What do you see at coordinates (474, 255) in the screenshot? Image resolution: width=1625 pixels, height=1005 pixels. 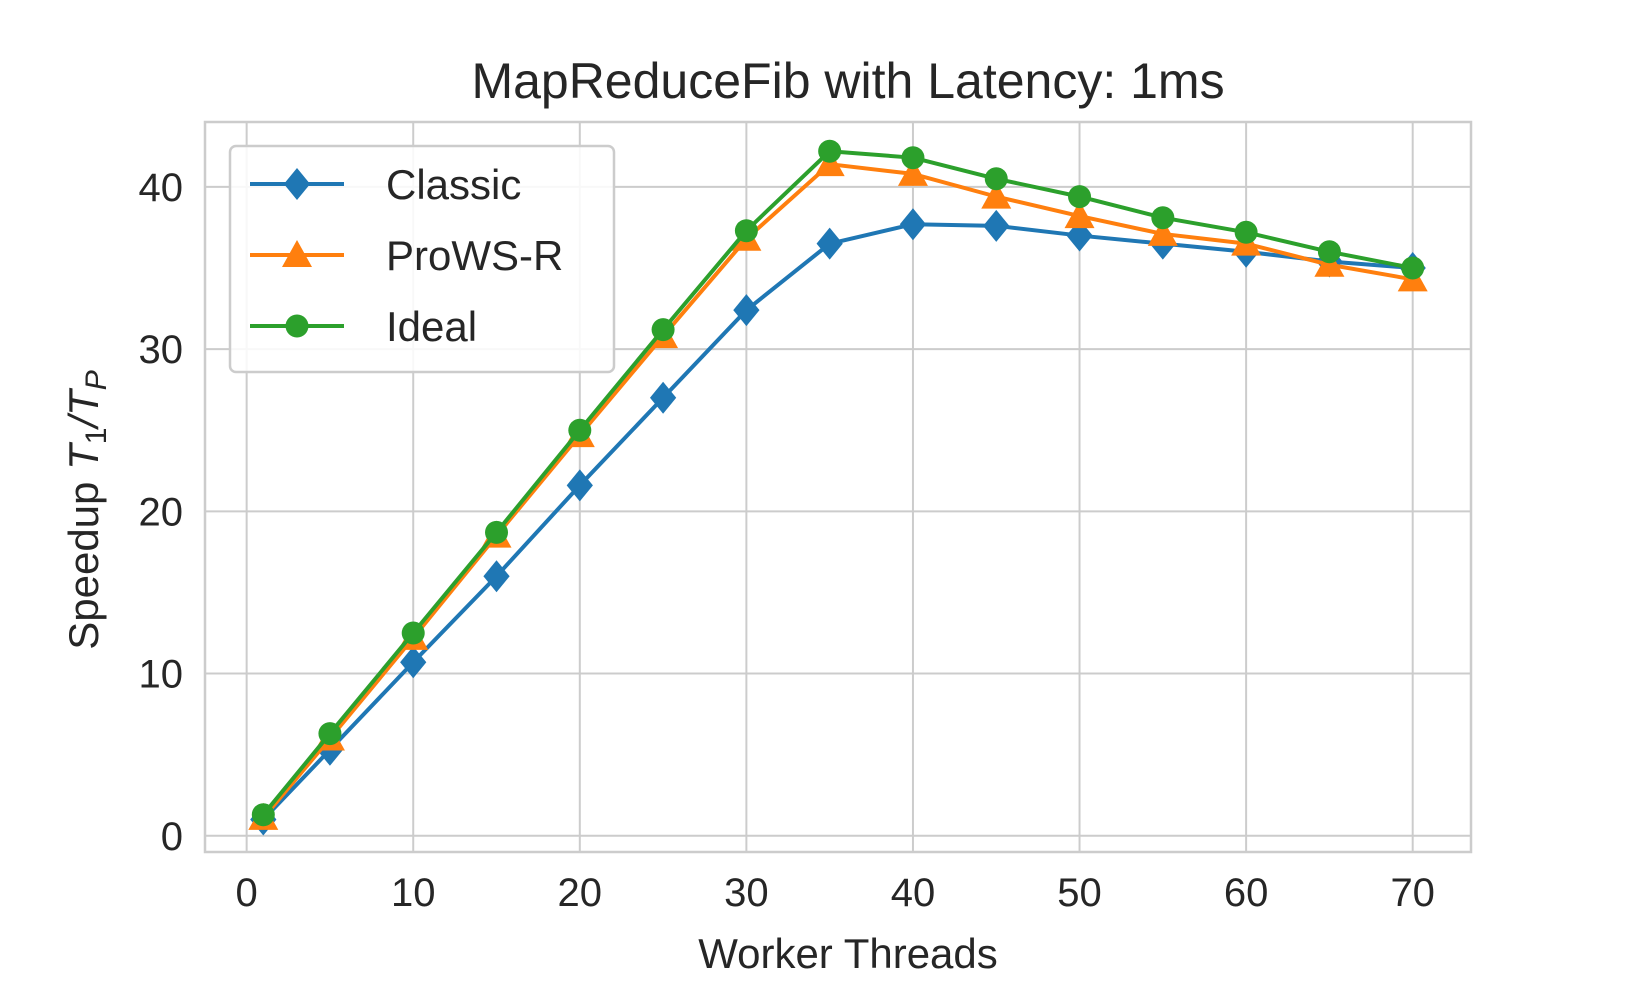 I see `legend-label: ProWS-R` at bounding box center [474, 255].